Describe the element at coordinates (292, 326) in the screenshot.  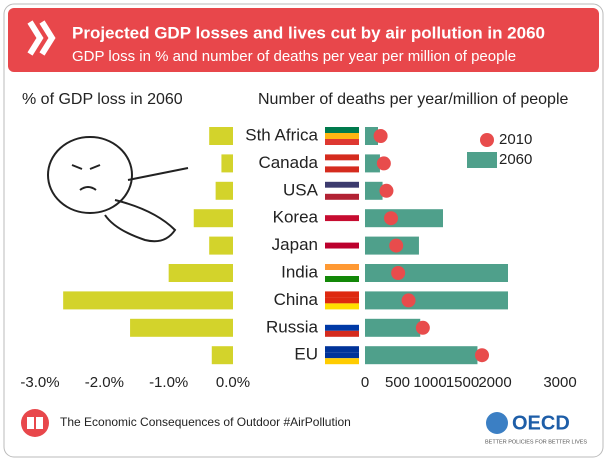
I see `category-label: Russia` at that location.